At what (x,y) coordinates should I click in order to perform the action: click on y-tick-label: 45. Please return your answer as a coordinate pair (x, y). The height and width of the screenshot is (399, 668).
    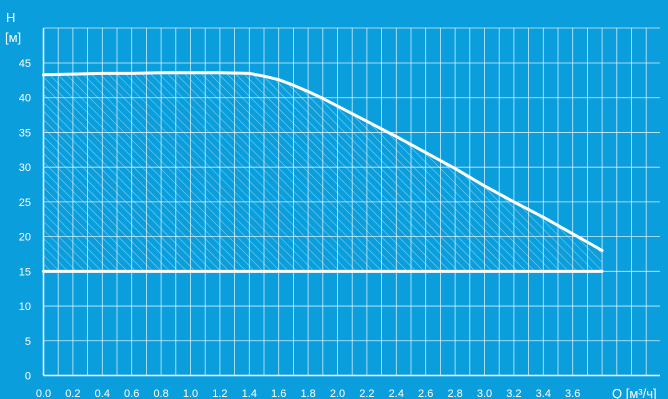
    Looking at the image, I should click on (25, 64).